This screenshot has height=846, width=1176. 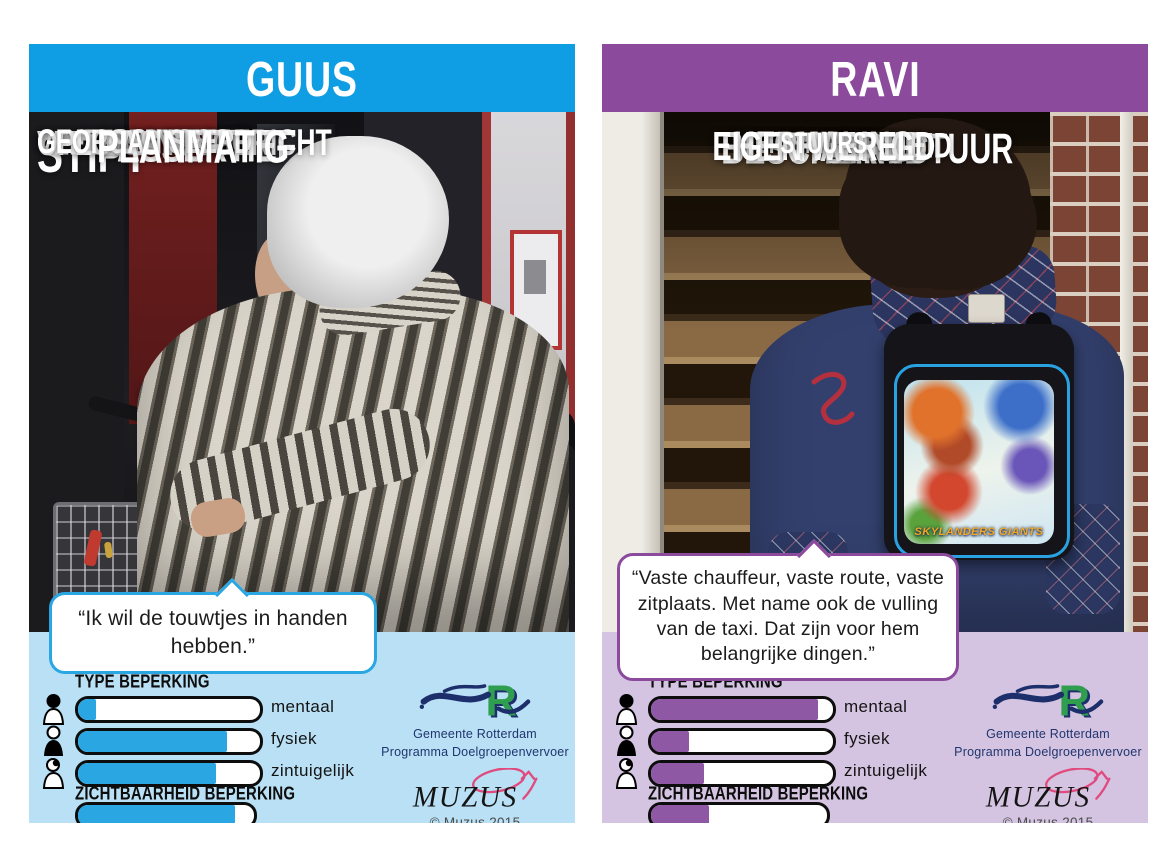 I want to click on persona-name: RAVI, so click(x=875, y=78).